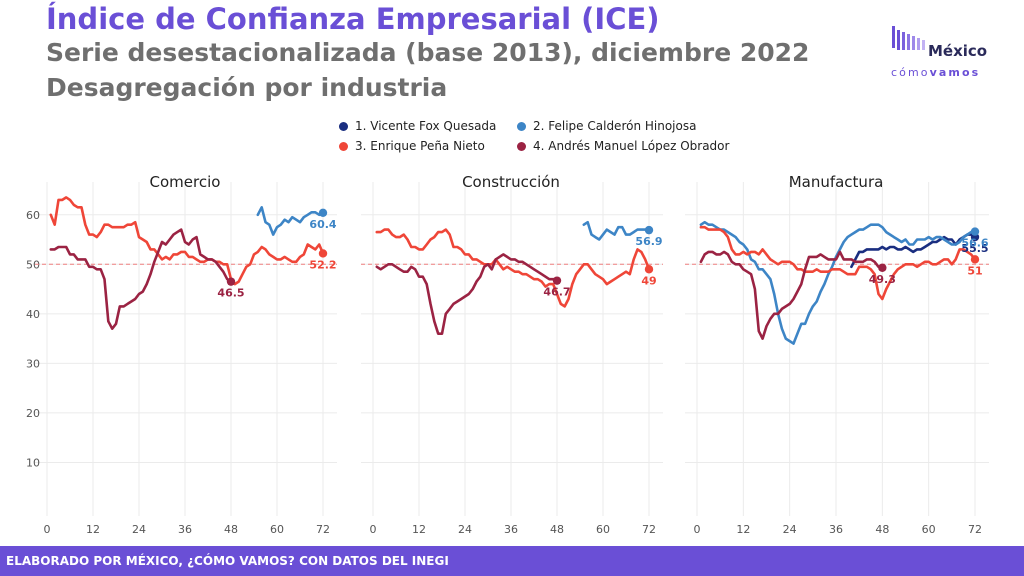 This screenshot has height=576, width=1024. I want to click on legend-item-fox: 1. Vicente Fox Quesada, so click(417, 126).